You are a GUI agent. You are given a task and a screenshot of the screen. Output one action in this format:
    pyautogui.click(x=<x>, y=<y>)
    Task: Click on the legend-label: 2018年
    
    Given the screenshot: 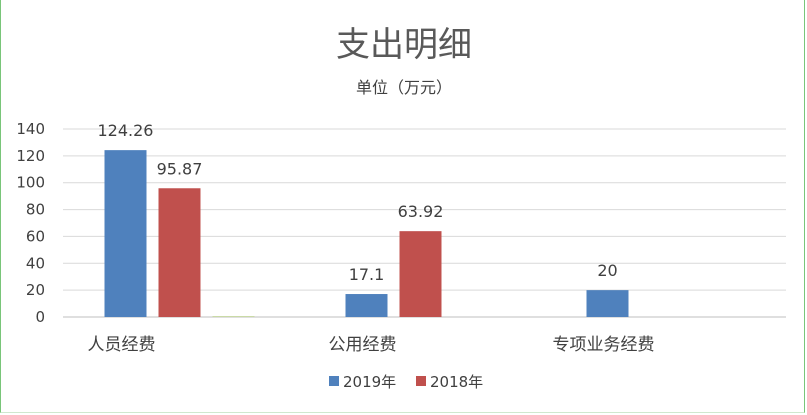 What is the action you would take?
    pyautogui.click(x=456, y=382)
    